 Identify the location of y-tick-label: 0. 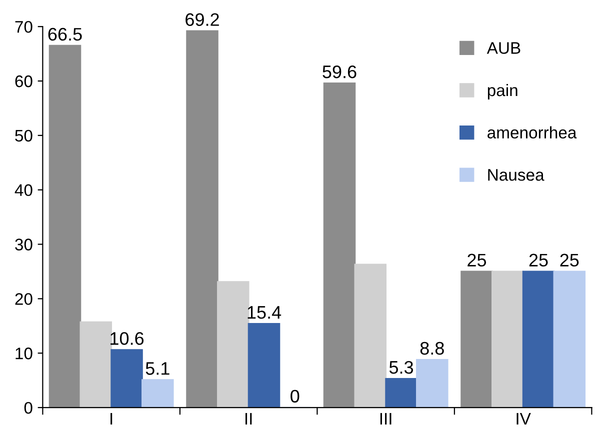
(28, 408).